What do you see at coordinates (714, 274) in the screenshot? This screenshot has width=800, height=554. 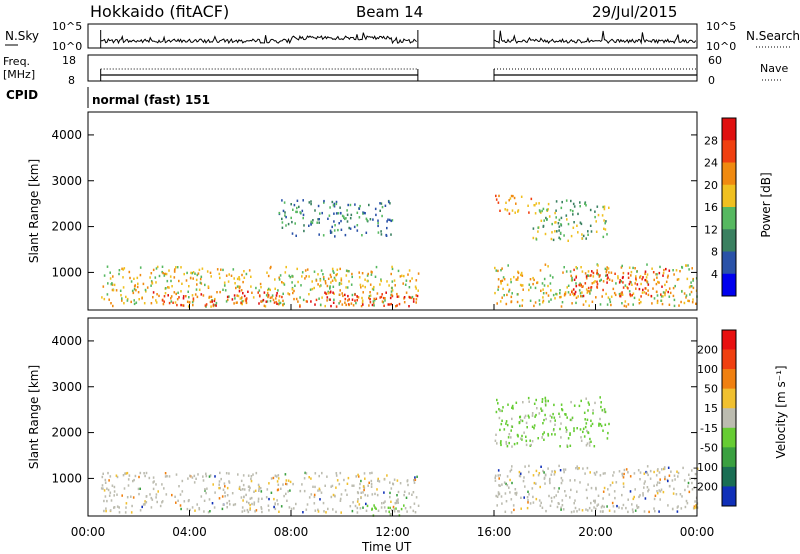 I see `colorbar-tick-label: 4` at bounding box center [714, 274].